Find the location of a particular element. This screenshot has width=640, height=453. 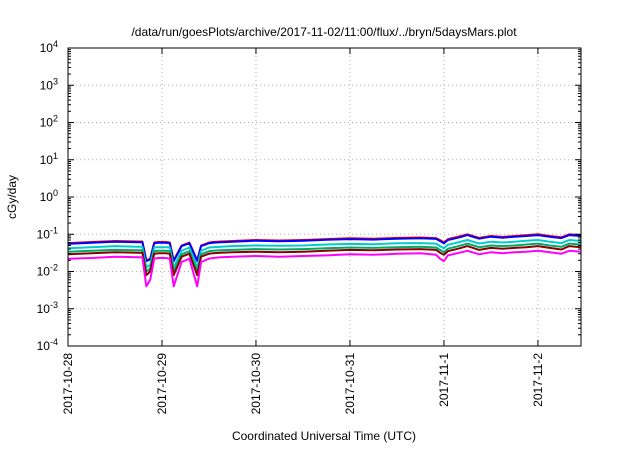

y-tick-label: 10³ is located at coordinates (49, 84).